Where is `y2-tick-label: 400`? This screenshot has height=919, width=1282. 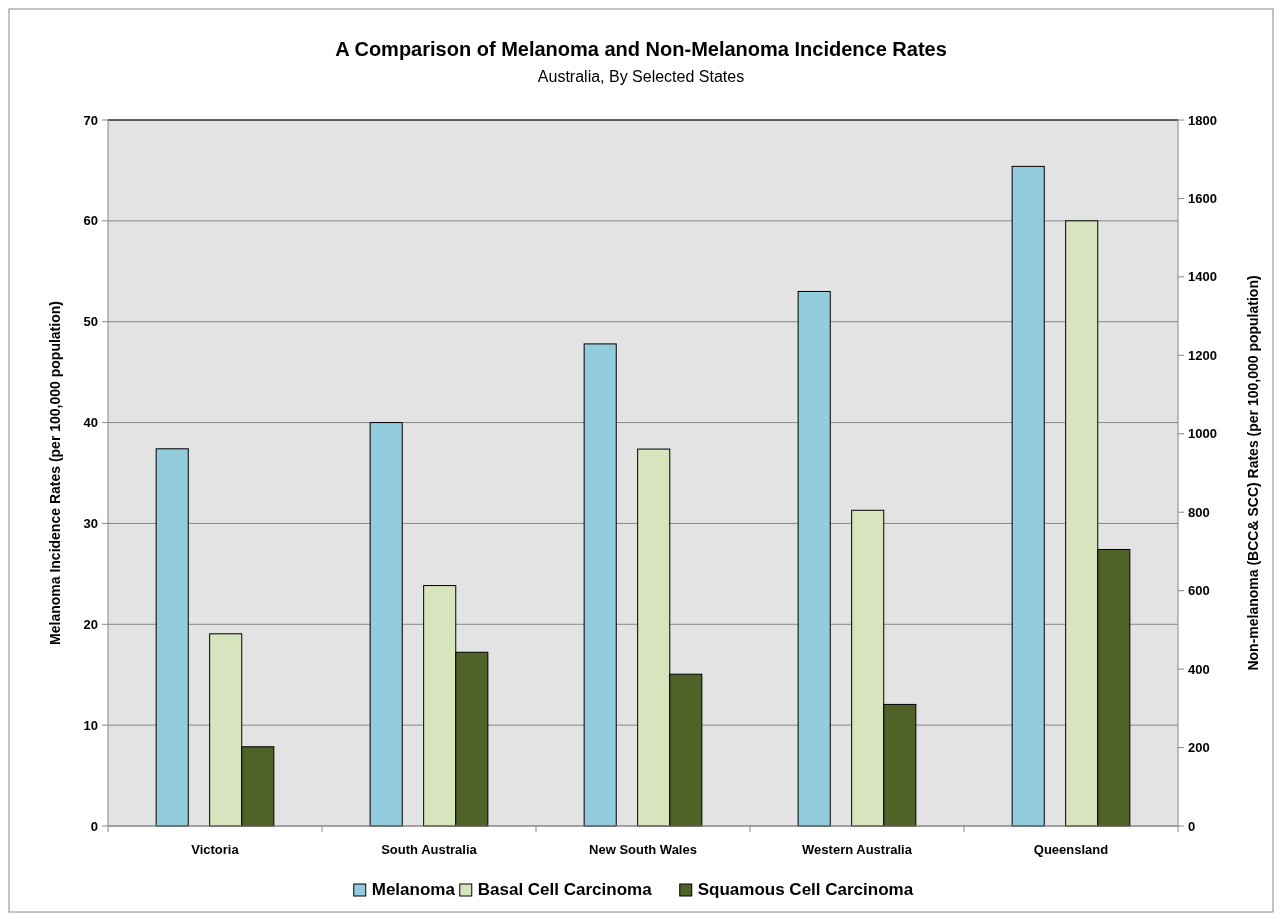 y2-tick-label: 400 is located at coordinates (1199, 669).